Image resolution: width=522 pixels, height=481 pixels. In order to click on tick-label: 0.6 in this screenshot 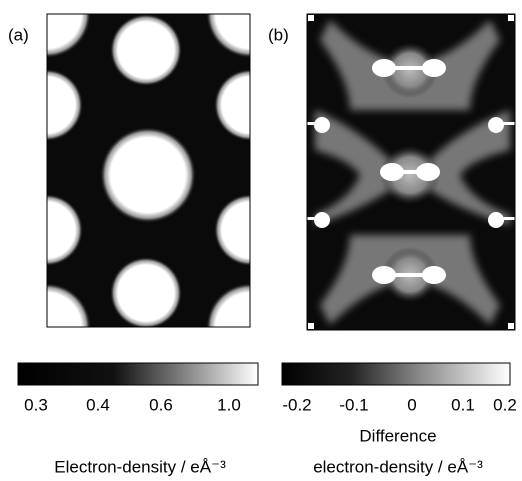, I will do `click(161, 404)`.